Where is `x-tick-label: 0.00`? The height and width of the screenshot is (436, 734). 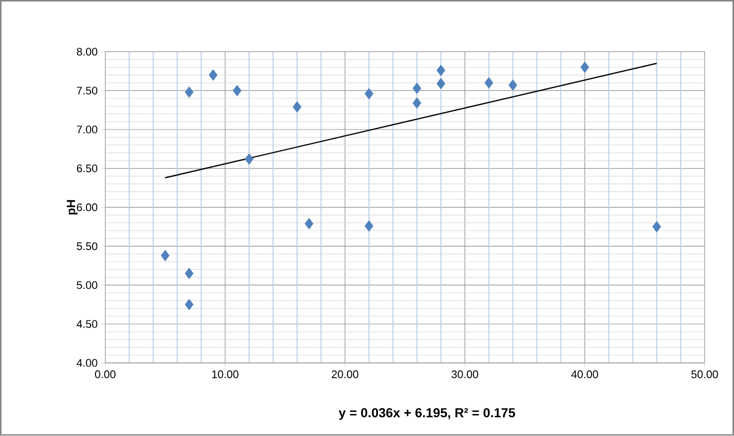 x-tick-label: 0.00 is located at coordinates (105, 374).